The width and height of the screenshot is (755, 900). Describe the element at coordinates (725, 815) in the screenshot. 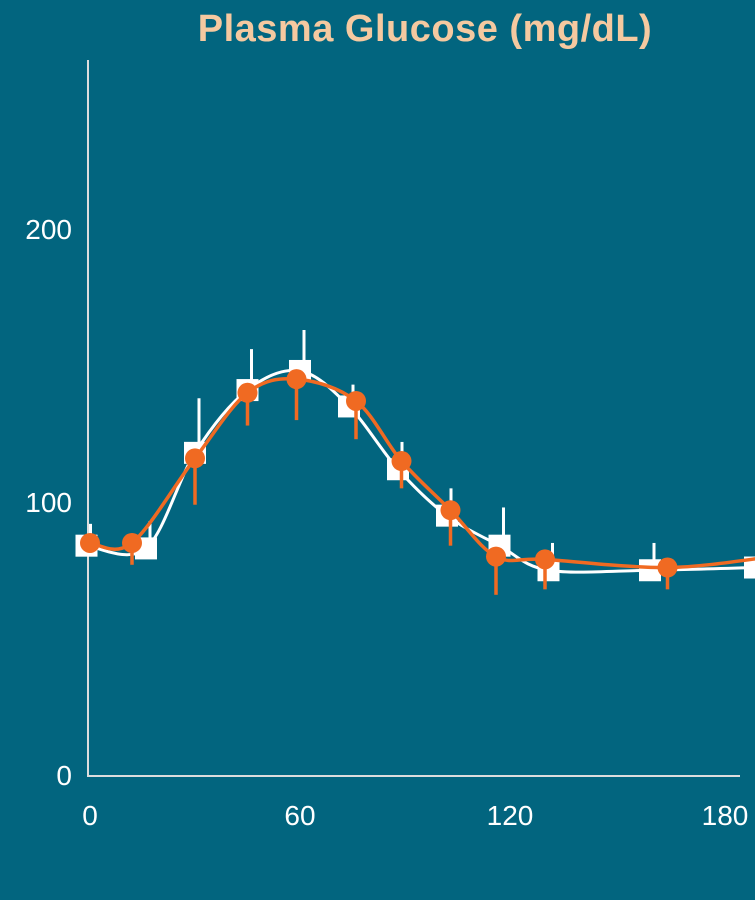

I see `x-tick-label: 180` at that location.